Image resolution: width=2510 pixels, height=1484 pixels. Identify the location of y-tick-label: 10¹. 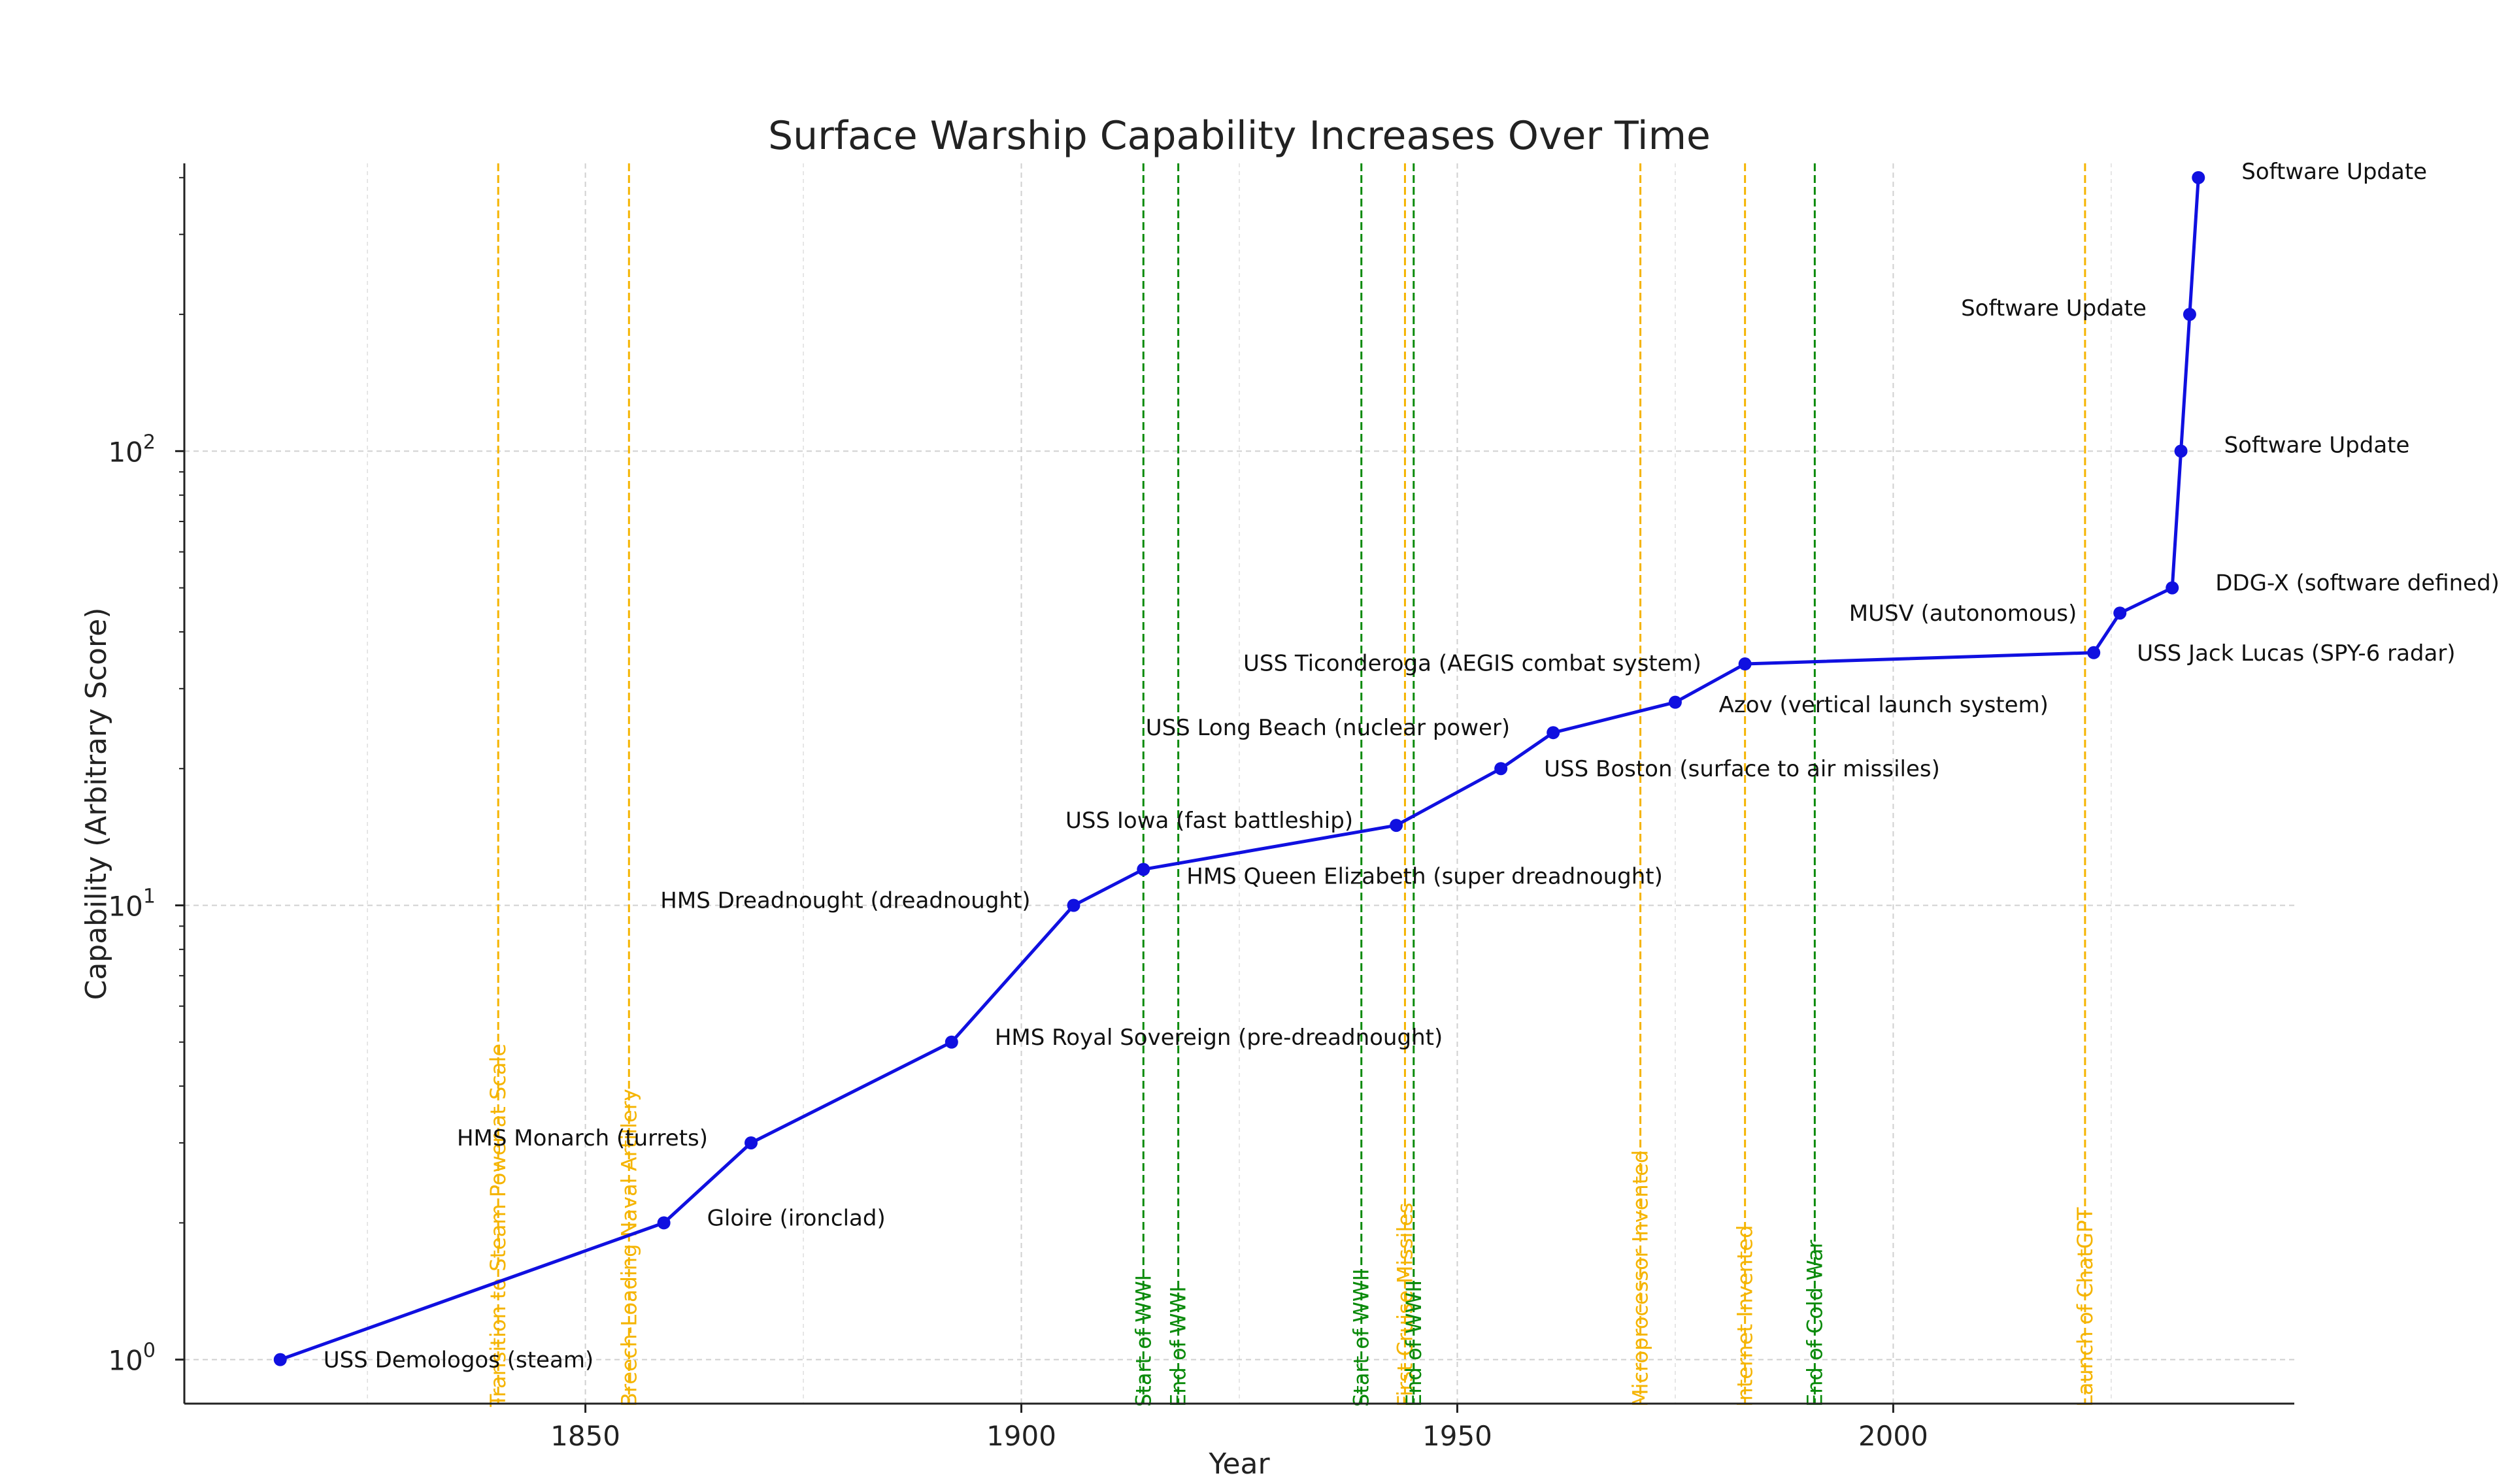
(132, 903).